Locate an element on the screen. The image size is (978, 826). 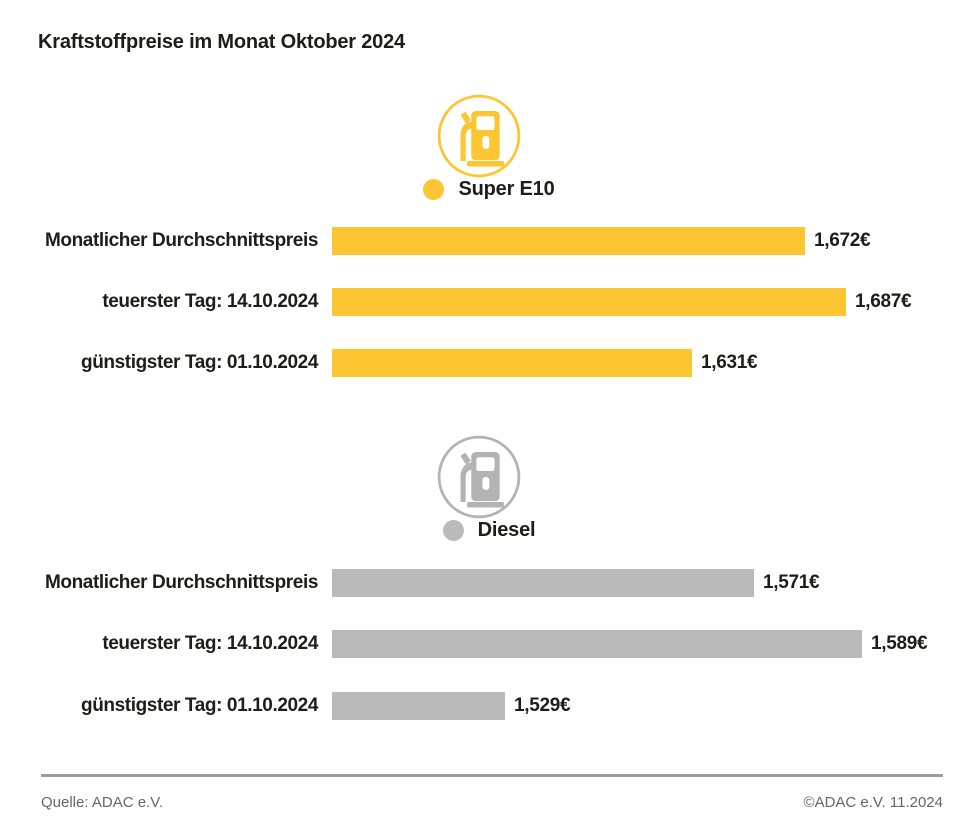
bar-row-super-average: Monatlicher Durchschnittspreis 1,672€ is located at coordinates (489, 241).